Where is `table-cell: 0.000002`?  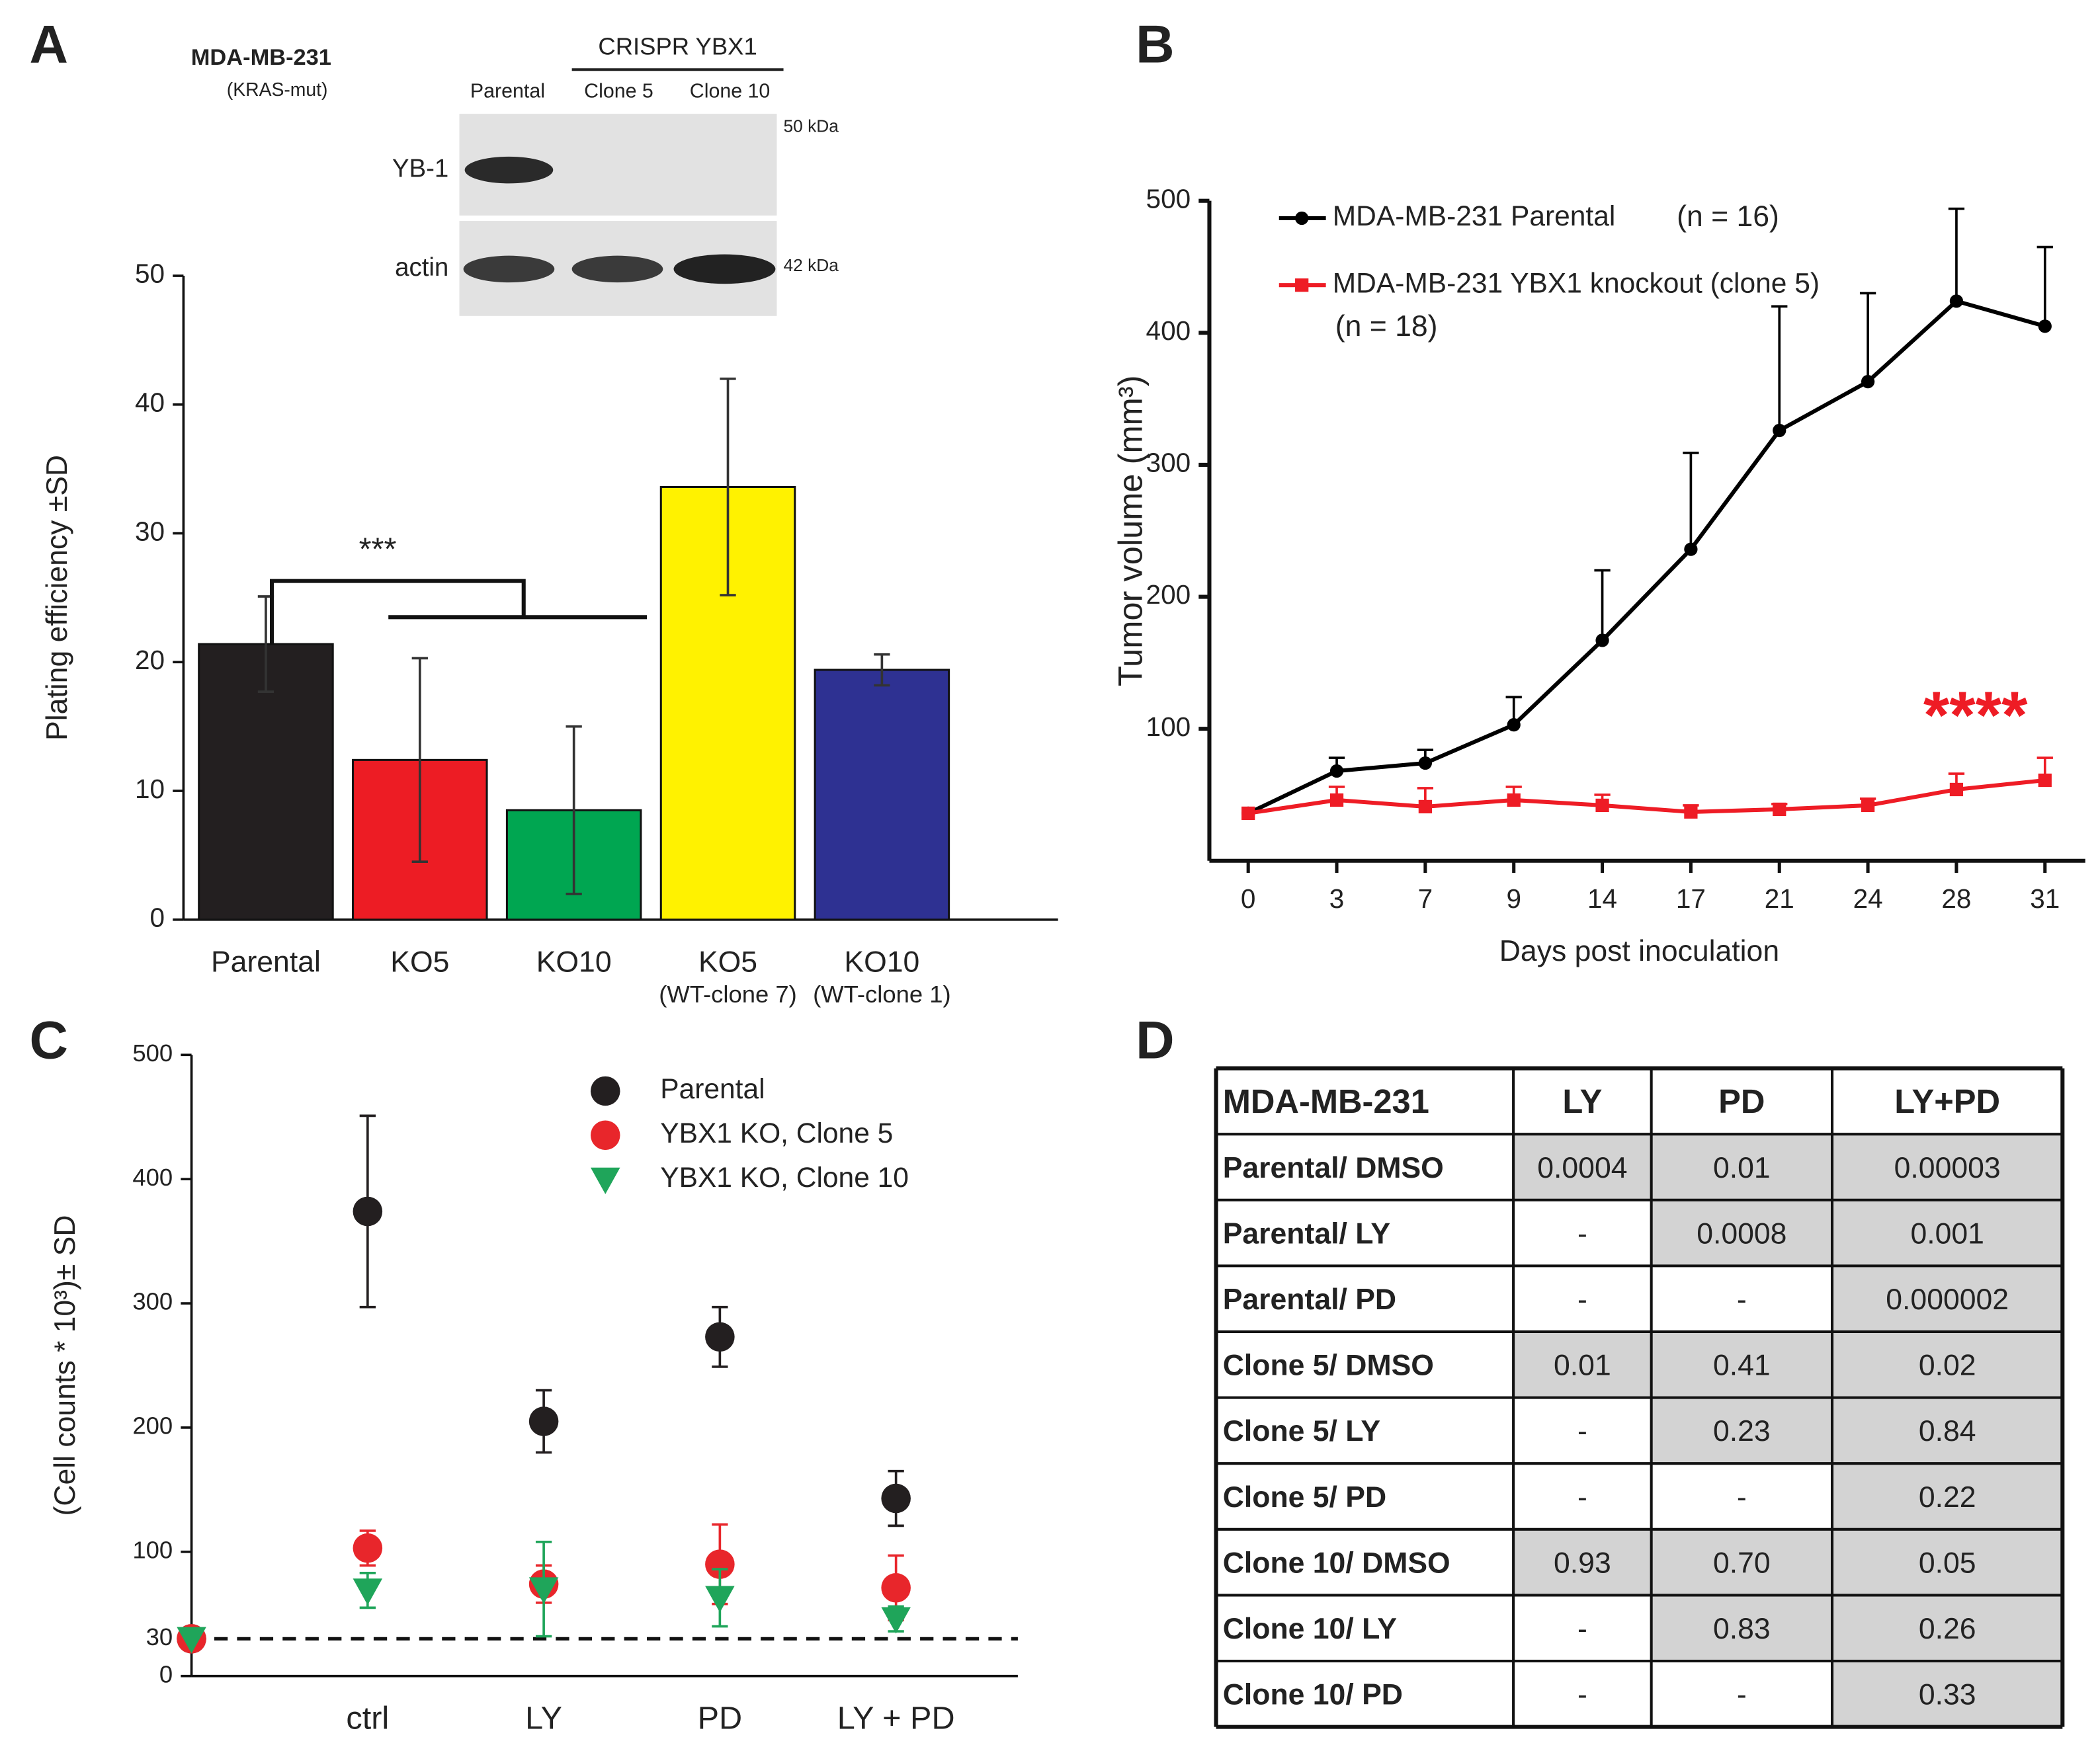 table-cell: 0.000002 is located at coordinates (1948, 1299).